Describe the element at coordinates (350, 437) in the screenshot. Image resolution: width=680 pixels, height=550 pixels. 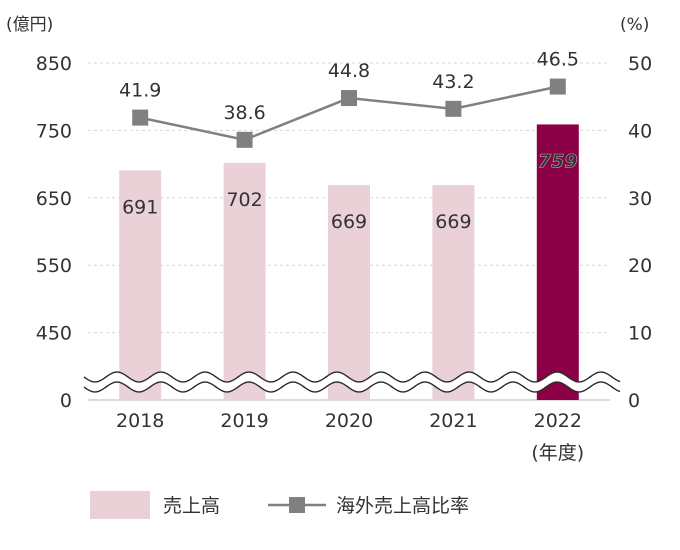
I see `x-axis-ticks: 2018 2019 2020 2021 2022 (年度)` at that location.